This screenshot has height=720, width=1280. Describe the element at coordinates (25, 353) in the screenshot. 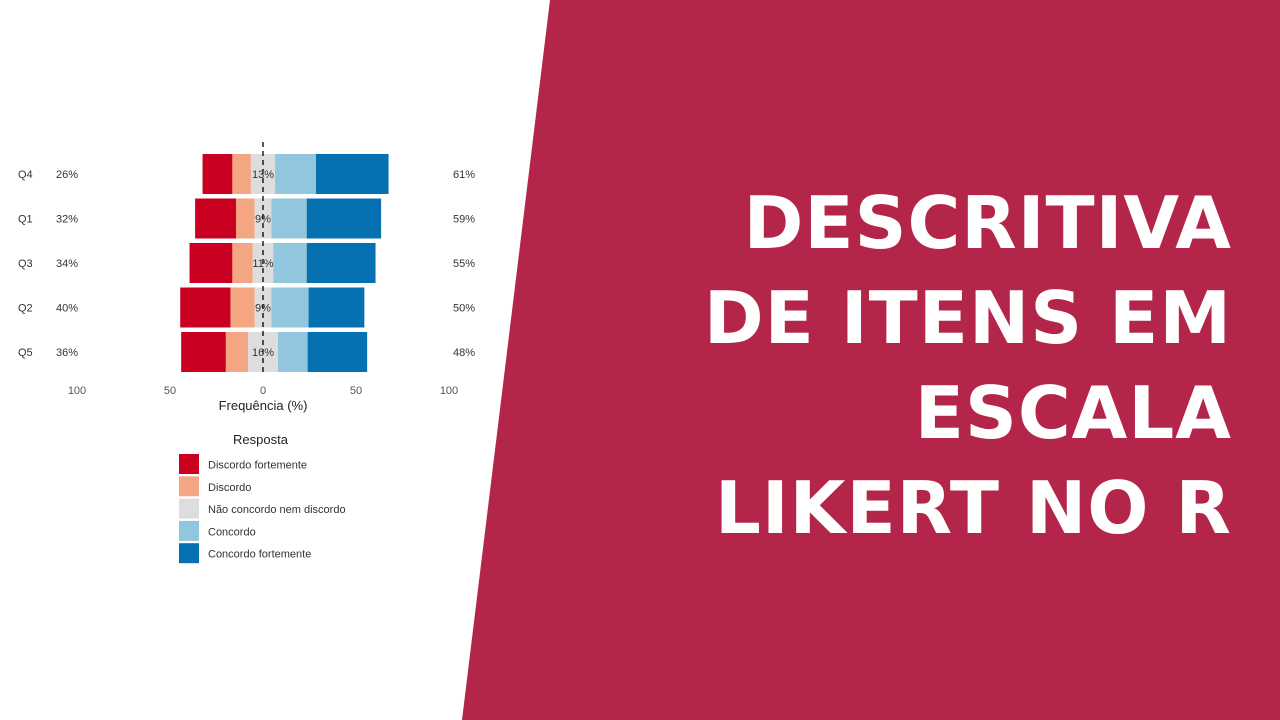

I see `category-label: Q5` at that location.